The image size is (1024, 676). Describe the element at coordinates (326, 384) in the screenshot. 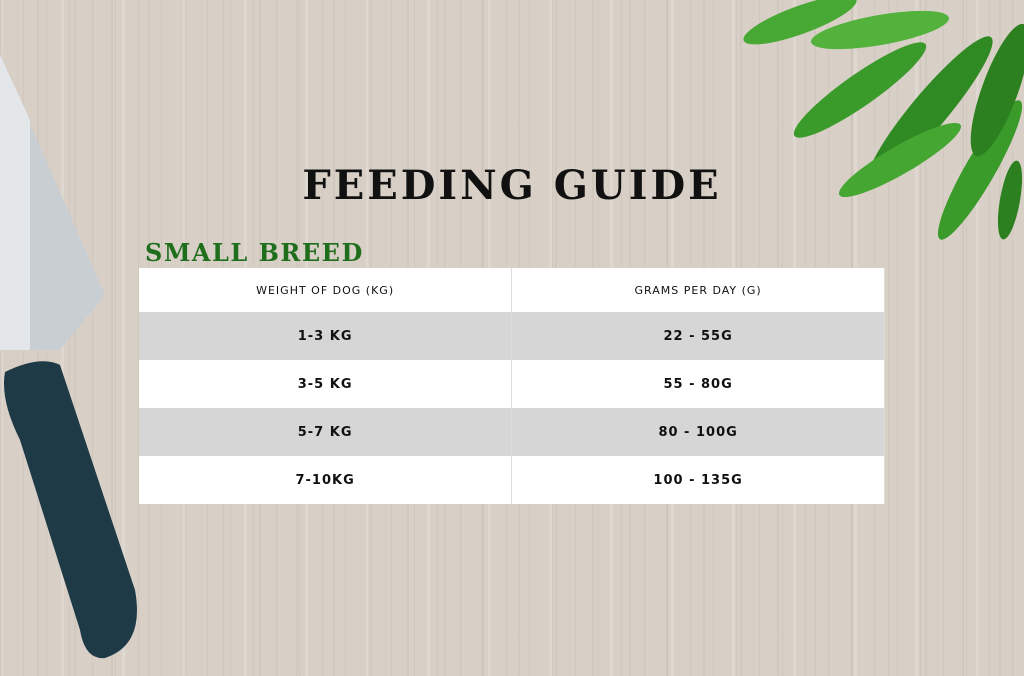

I see `table-cell: 3-5 KG` at that location.